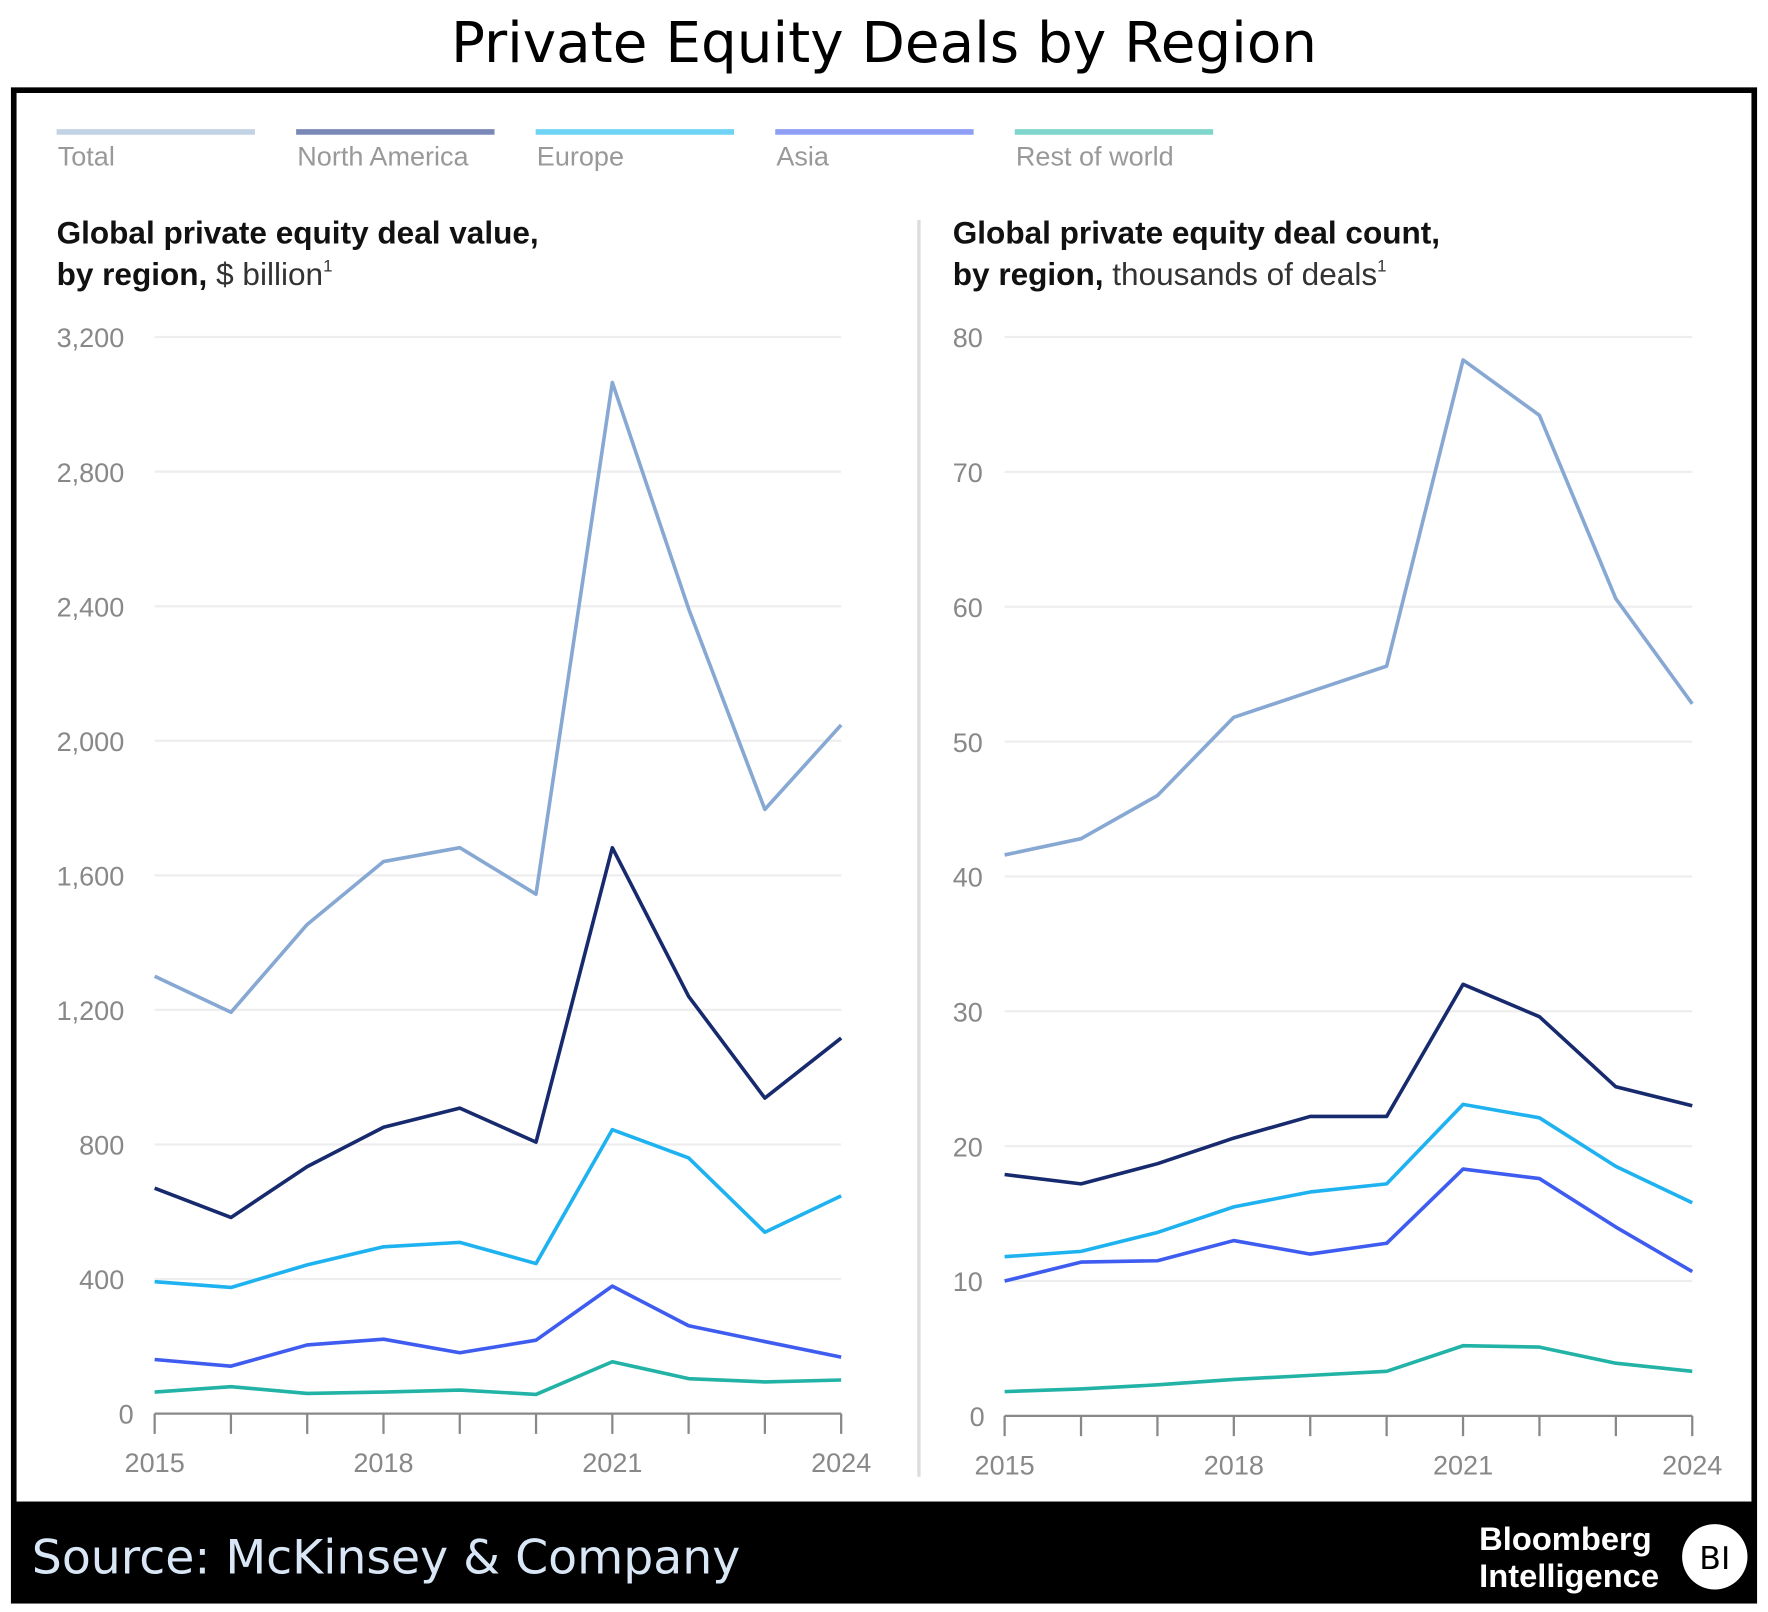 The width and height of the screenshot is (1768, 1612). Describe the element at coordinates (968, 743) in the screenshot. I see `y-tick-label: 50` at that location.